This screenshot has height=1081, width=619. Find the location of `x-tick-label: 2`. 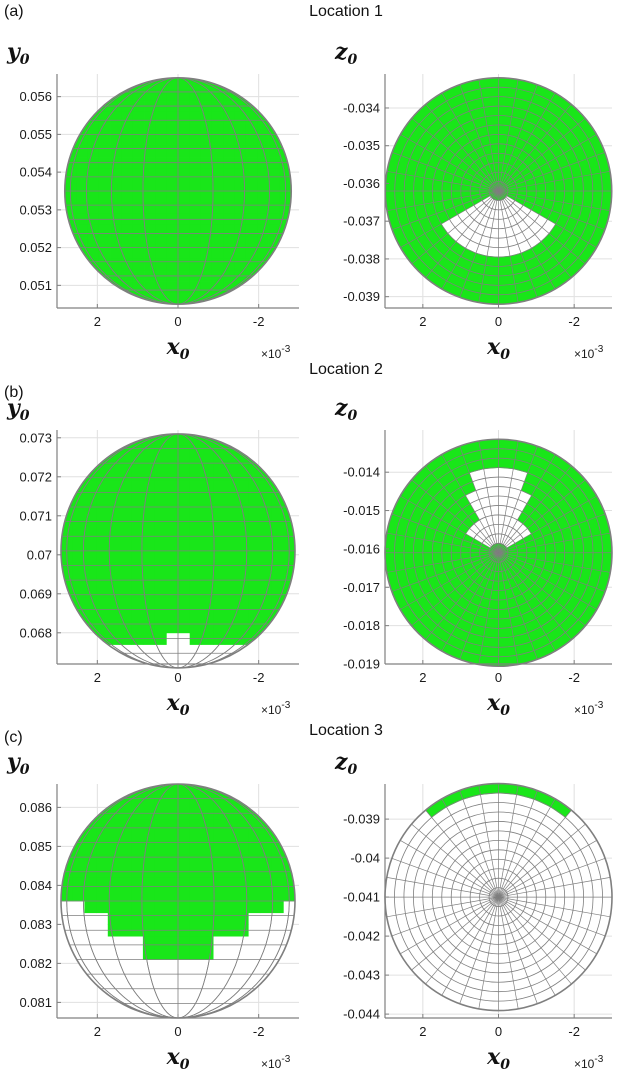

x-tick-label: 2 is located at coordinates (97, 677).